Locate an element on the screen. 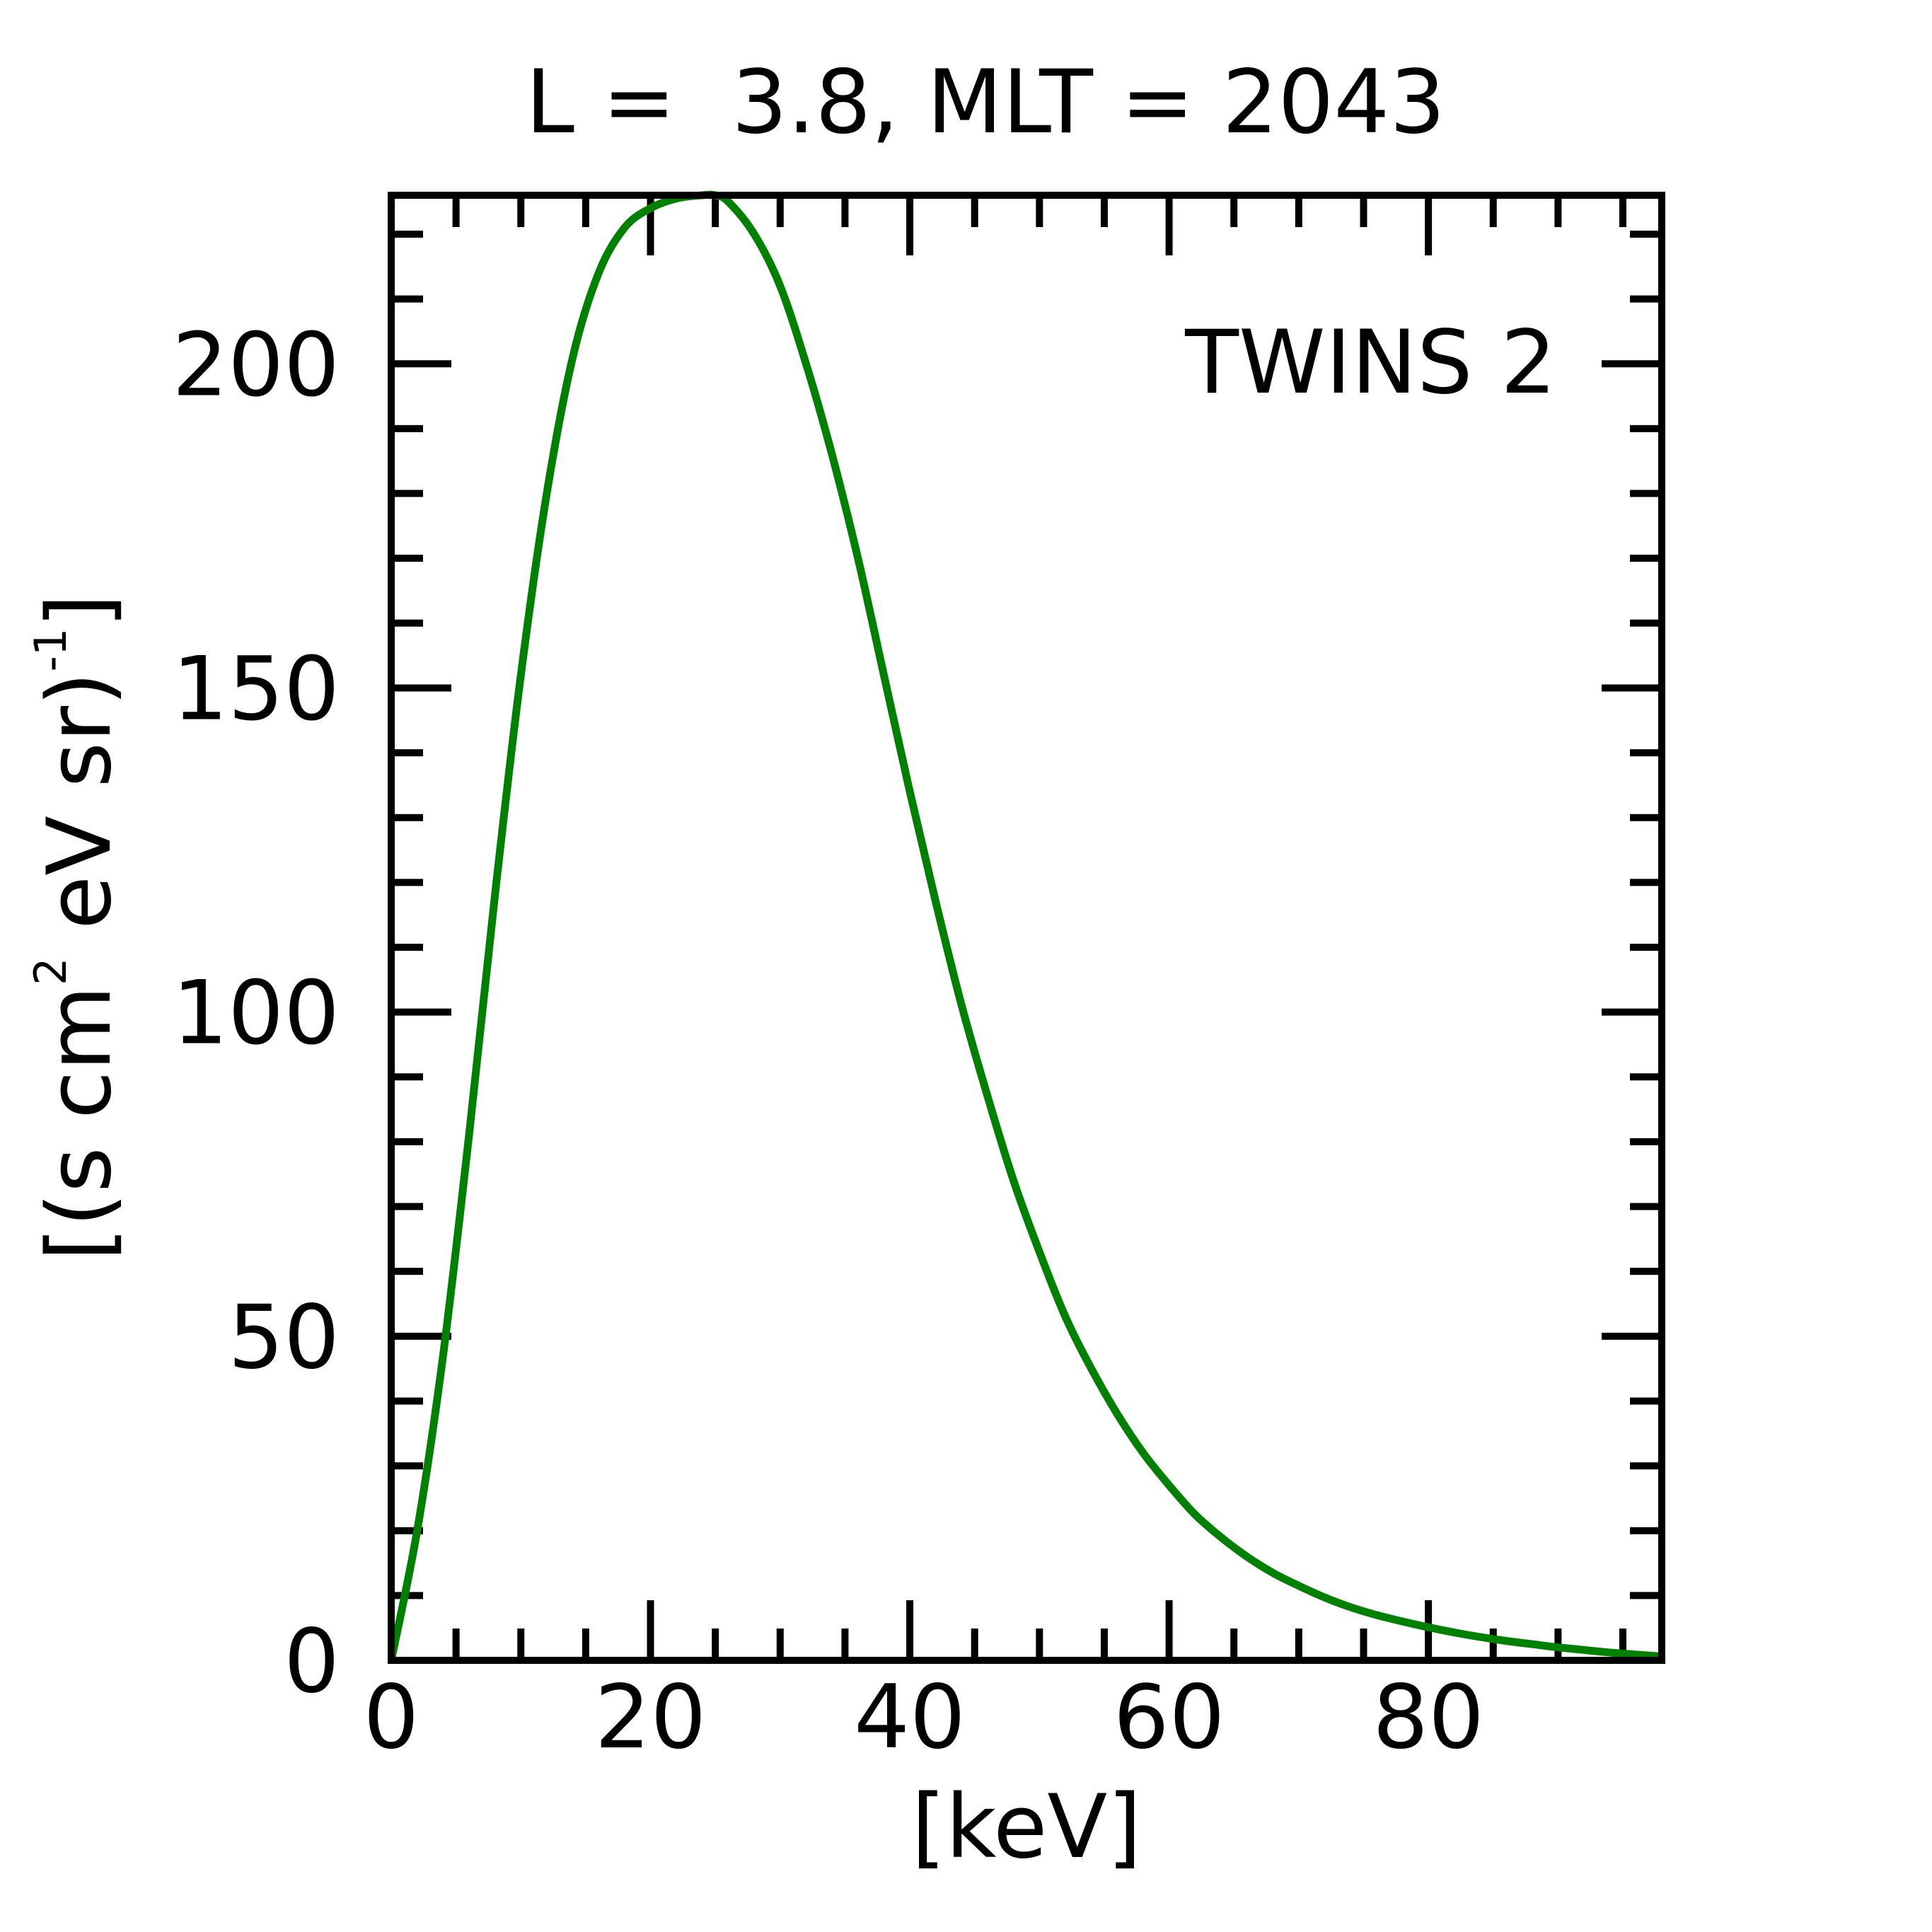  x-tick-label-80: 80 is located at coordinates (1428, 1718).